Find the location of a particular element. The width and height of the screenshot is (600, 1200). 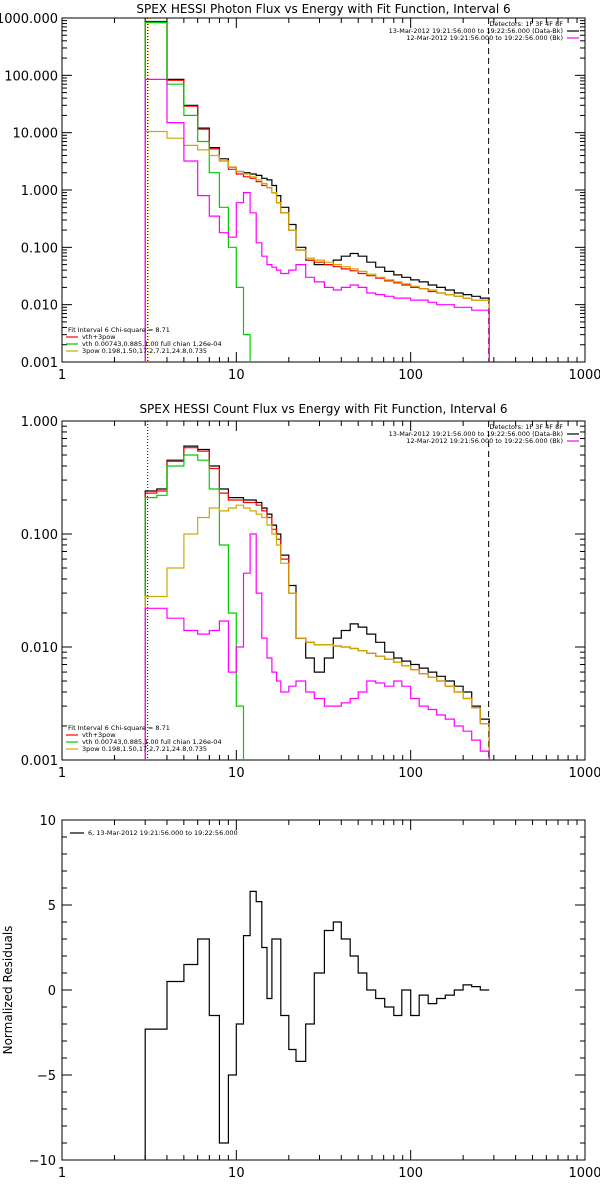

y-tick-label: 100.000 is located at coordinates (31, 76).